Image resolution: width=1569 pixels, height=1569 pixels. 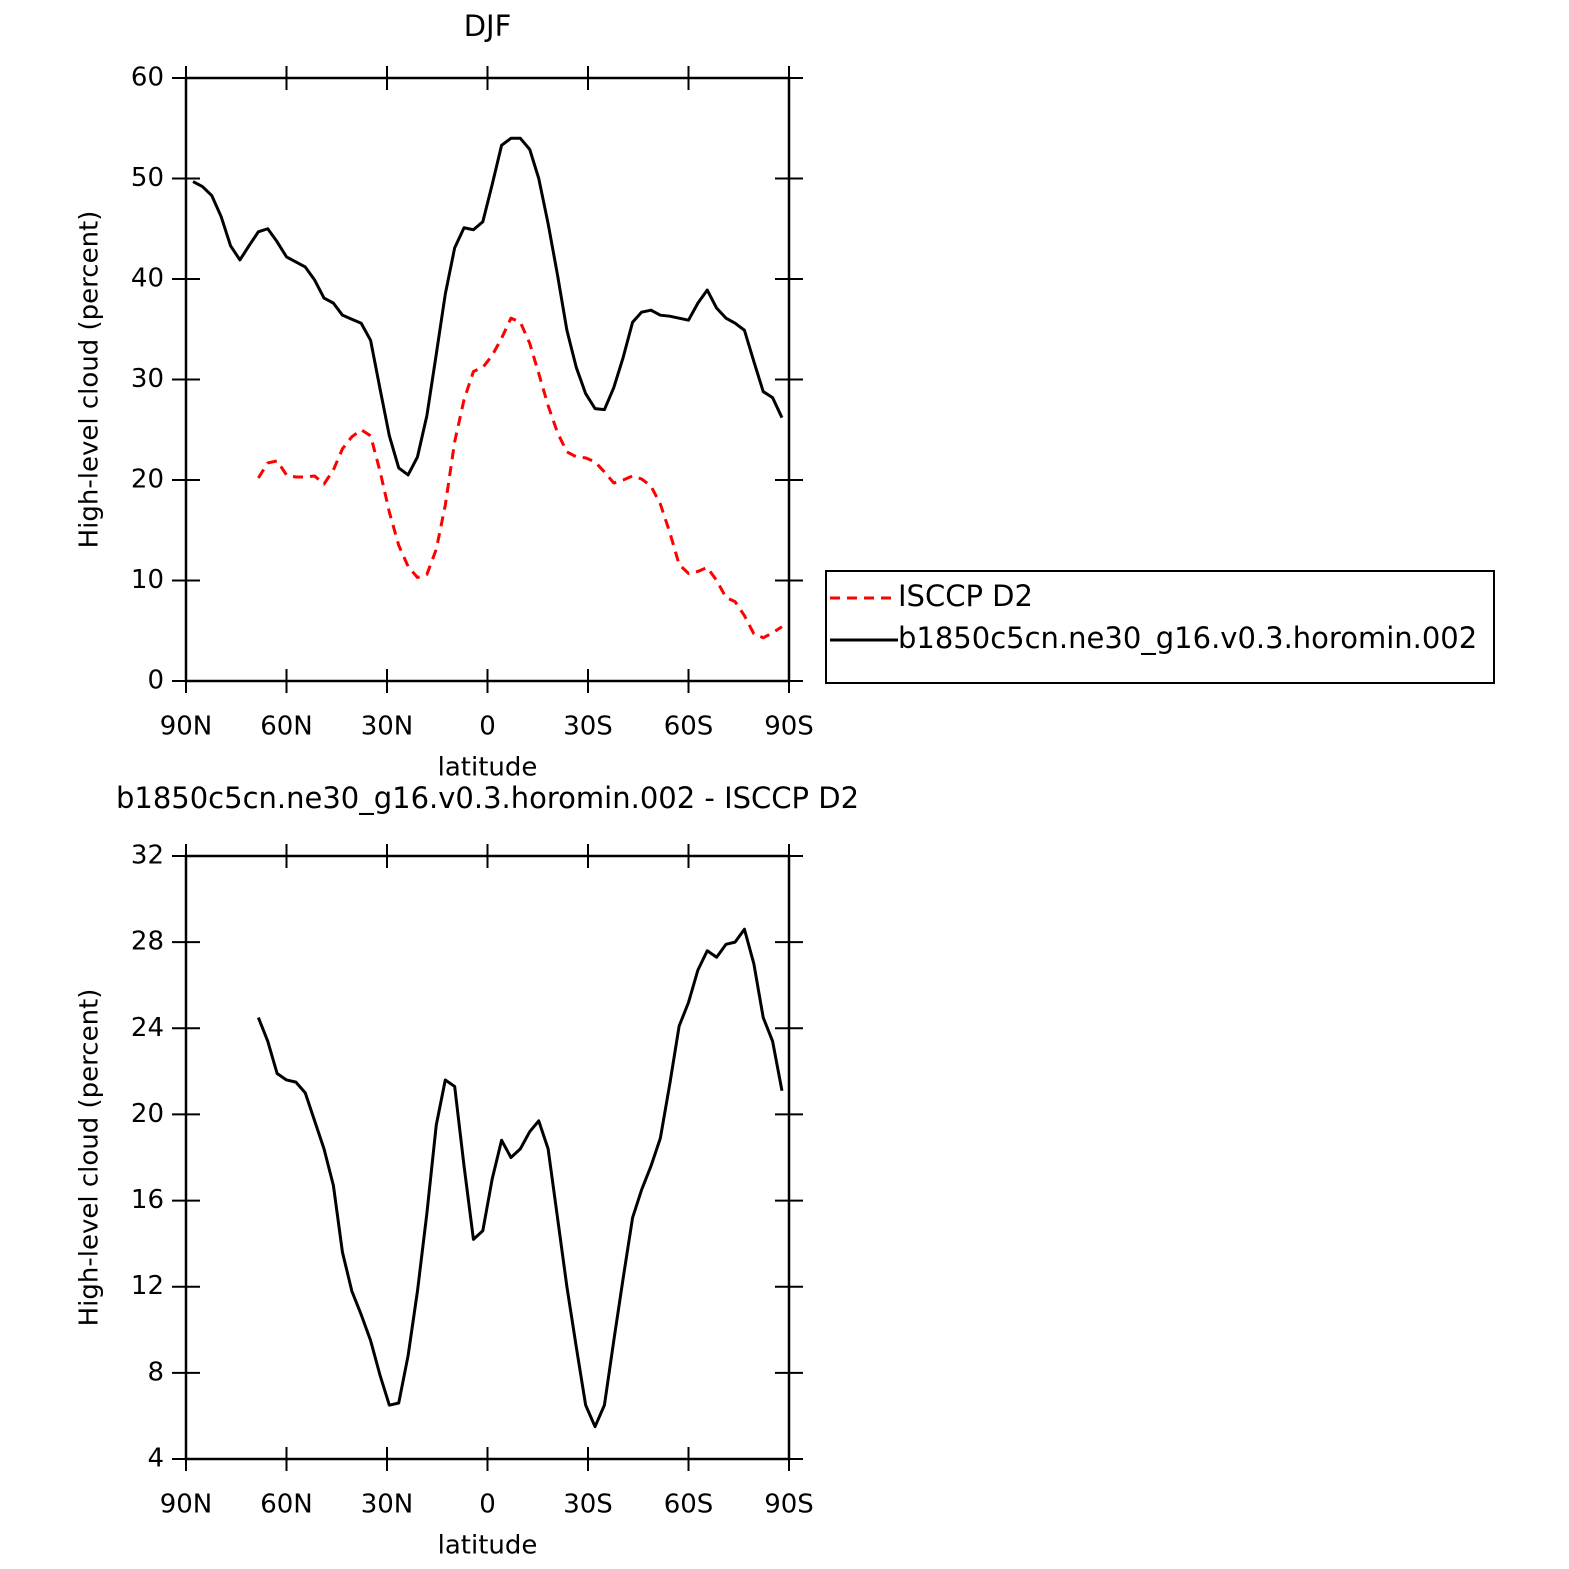 What do you see at coordinates (965, 596) in the screenshot?
I see `legend-label: ISCCP D2` at bounding box center [965, 596].